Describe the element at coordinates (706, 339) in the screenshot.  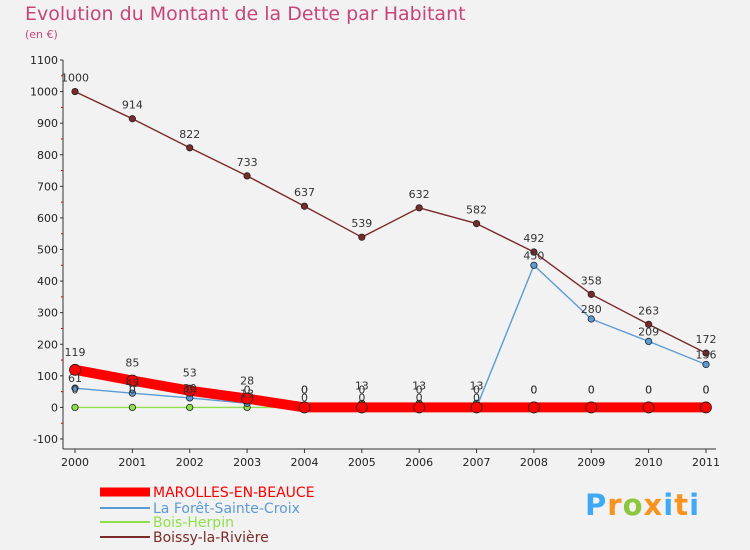
I see `data-label: 172` at that location.